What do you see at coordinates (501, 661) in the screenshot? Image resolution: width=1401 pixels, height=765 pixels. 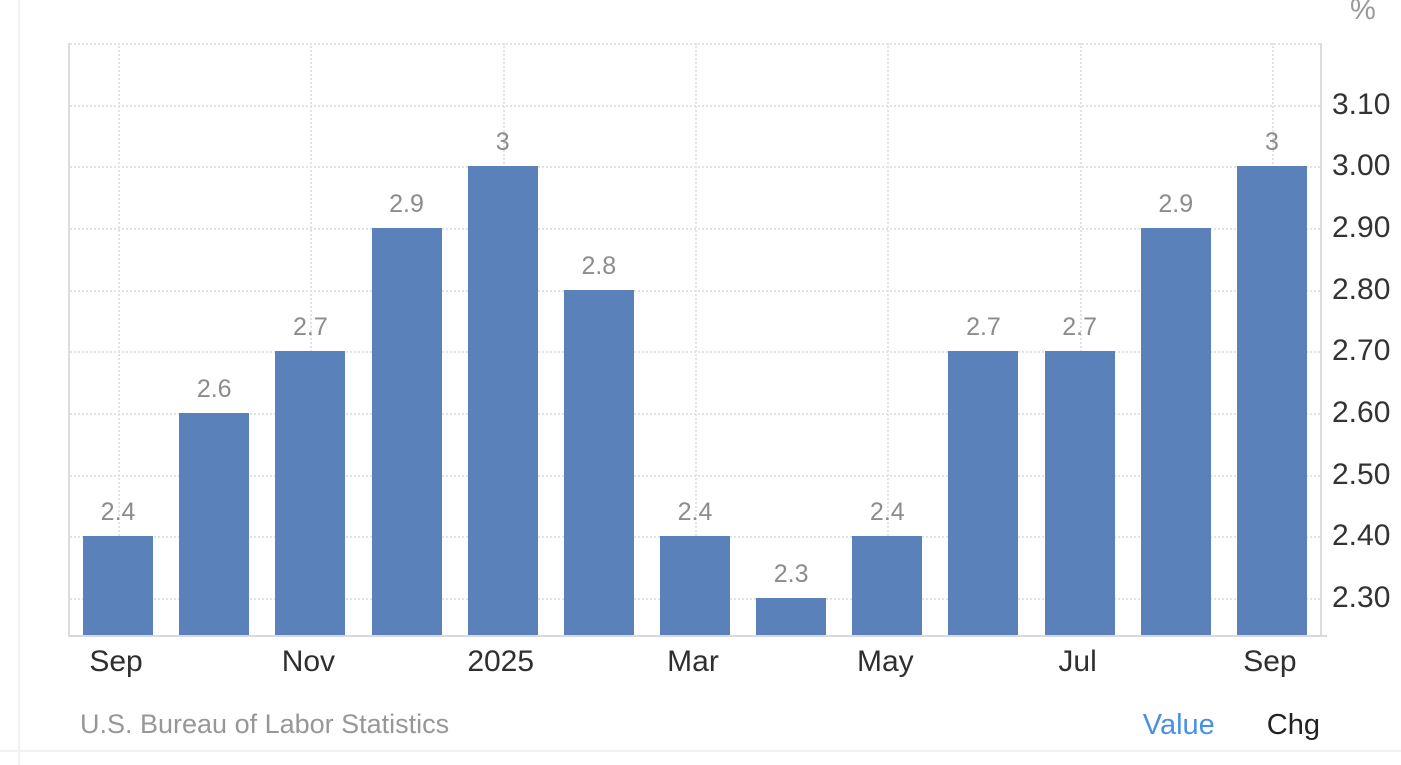 I see `x-axis-tick-label: 2025` at bounding box center [501, 661].